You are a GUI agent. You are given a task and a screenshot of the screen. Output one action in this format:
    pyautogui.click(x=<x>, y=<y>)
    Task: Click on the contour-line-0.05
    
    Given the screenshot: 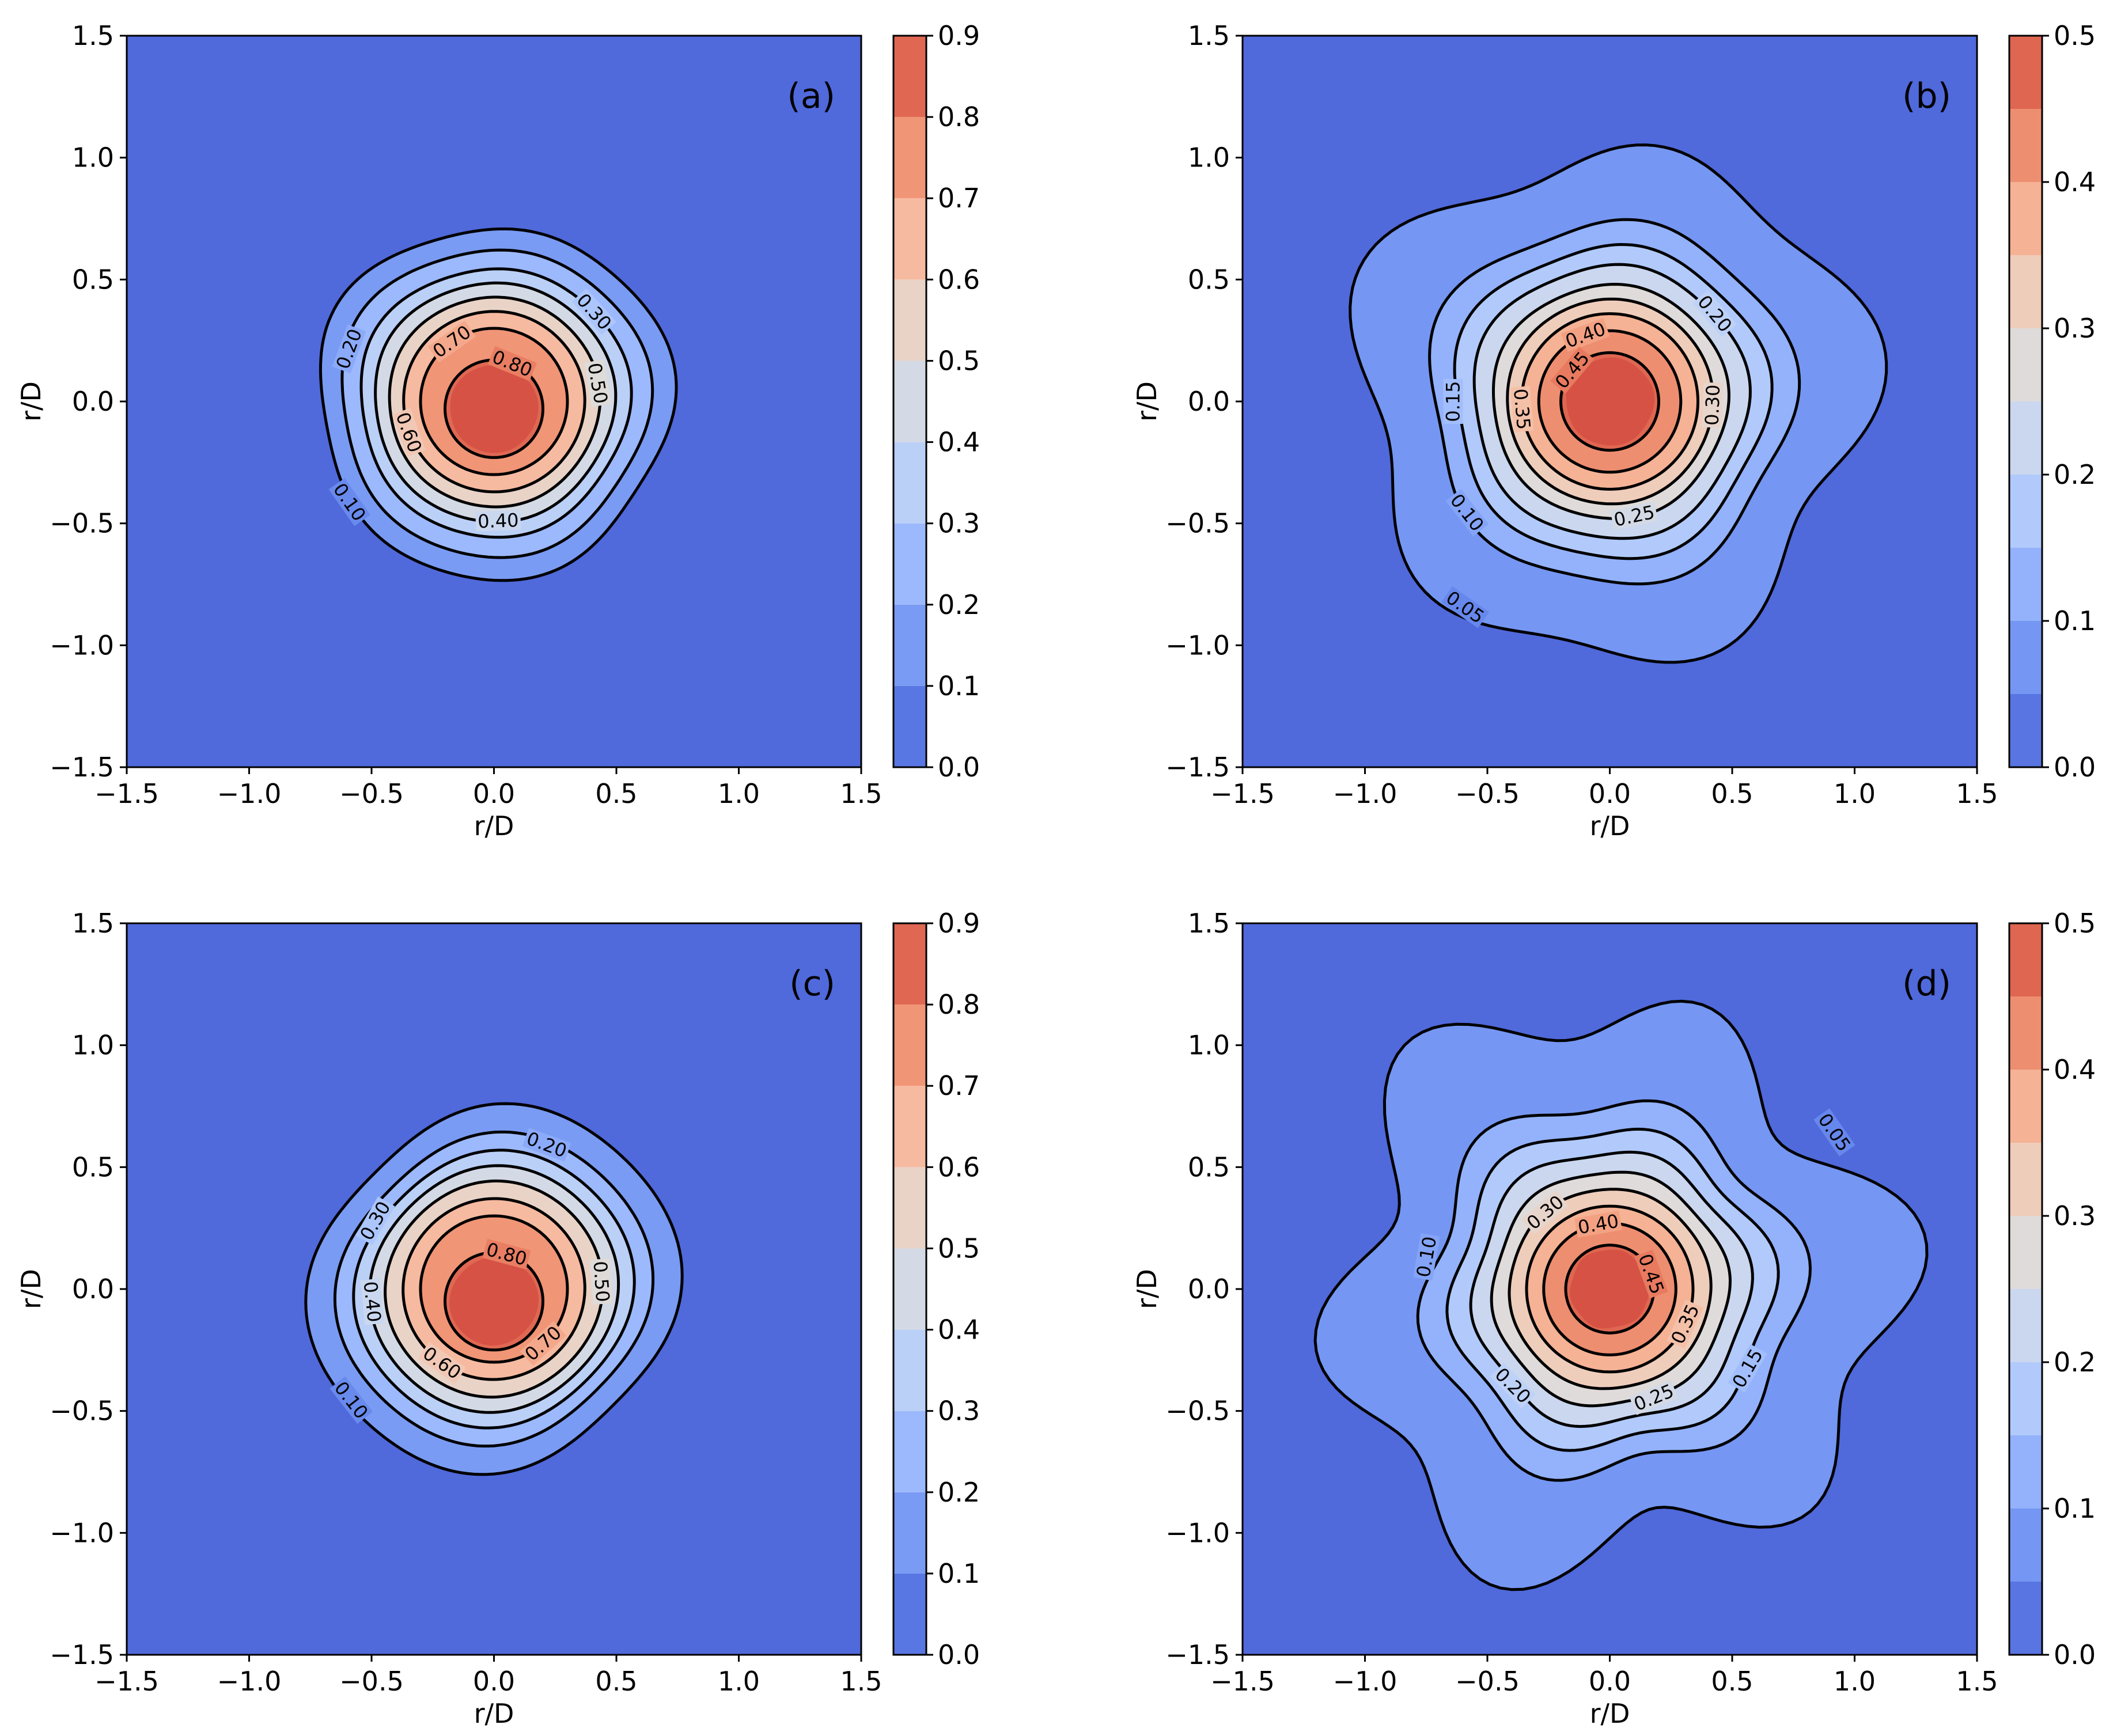 What is the action you would take?
    pyautogui.click(x=1621, y=1295)
    